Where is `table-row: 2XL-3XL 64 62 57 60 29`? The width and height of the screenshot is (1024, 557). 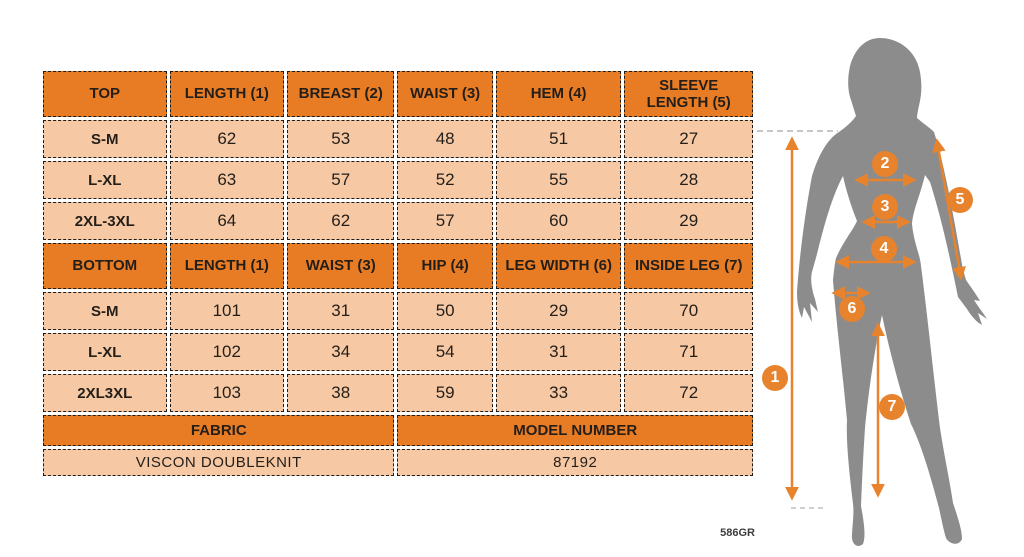 table-row: 2XL-3XL 64 62 57 60 29 is located at coordinates (398, 221).